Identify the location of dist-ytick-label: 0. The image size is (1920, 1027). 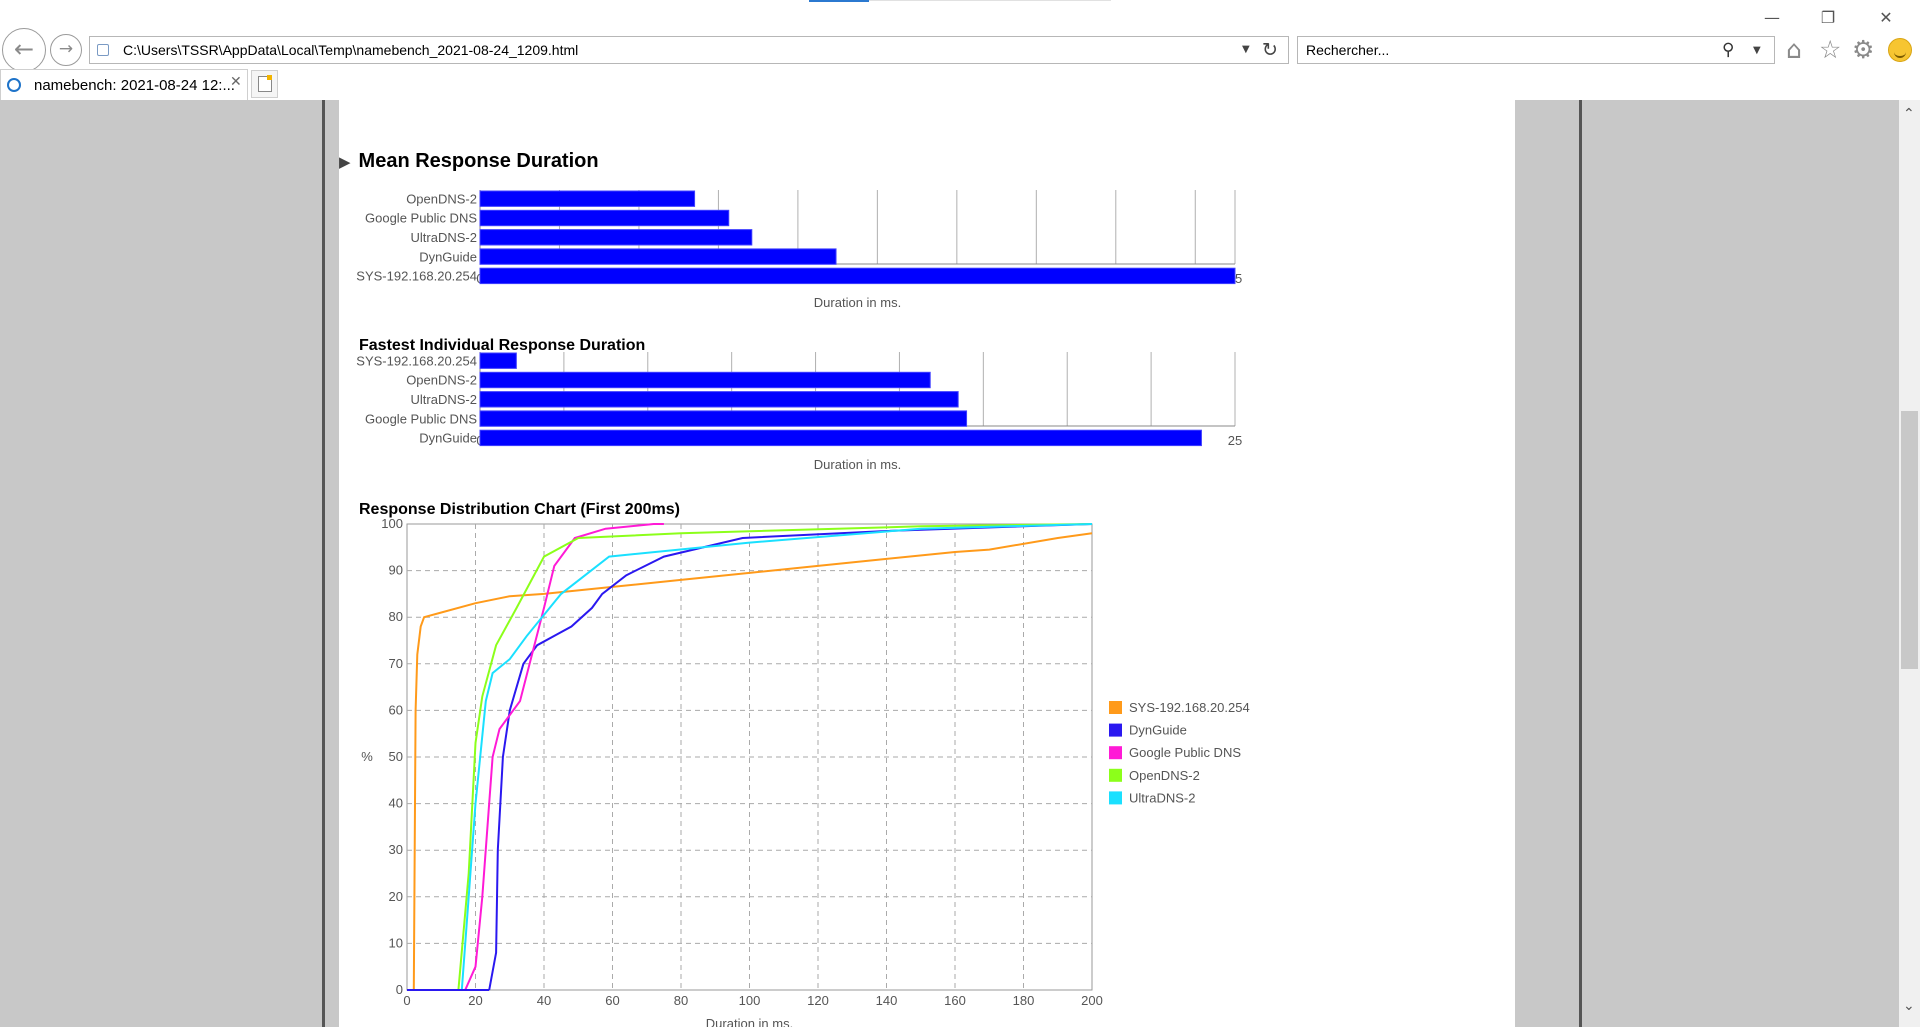
(399, 989).